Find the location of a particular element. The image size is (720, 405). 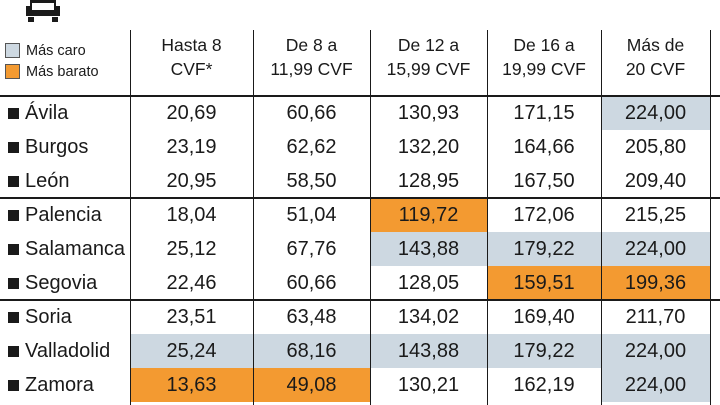

value-cell: 132,20 is located at coordinates (428, 146).